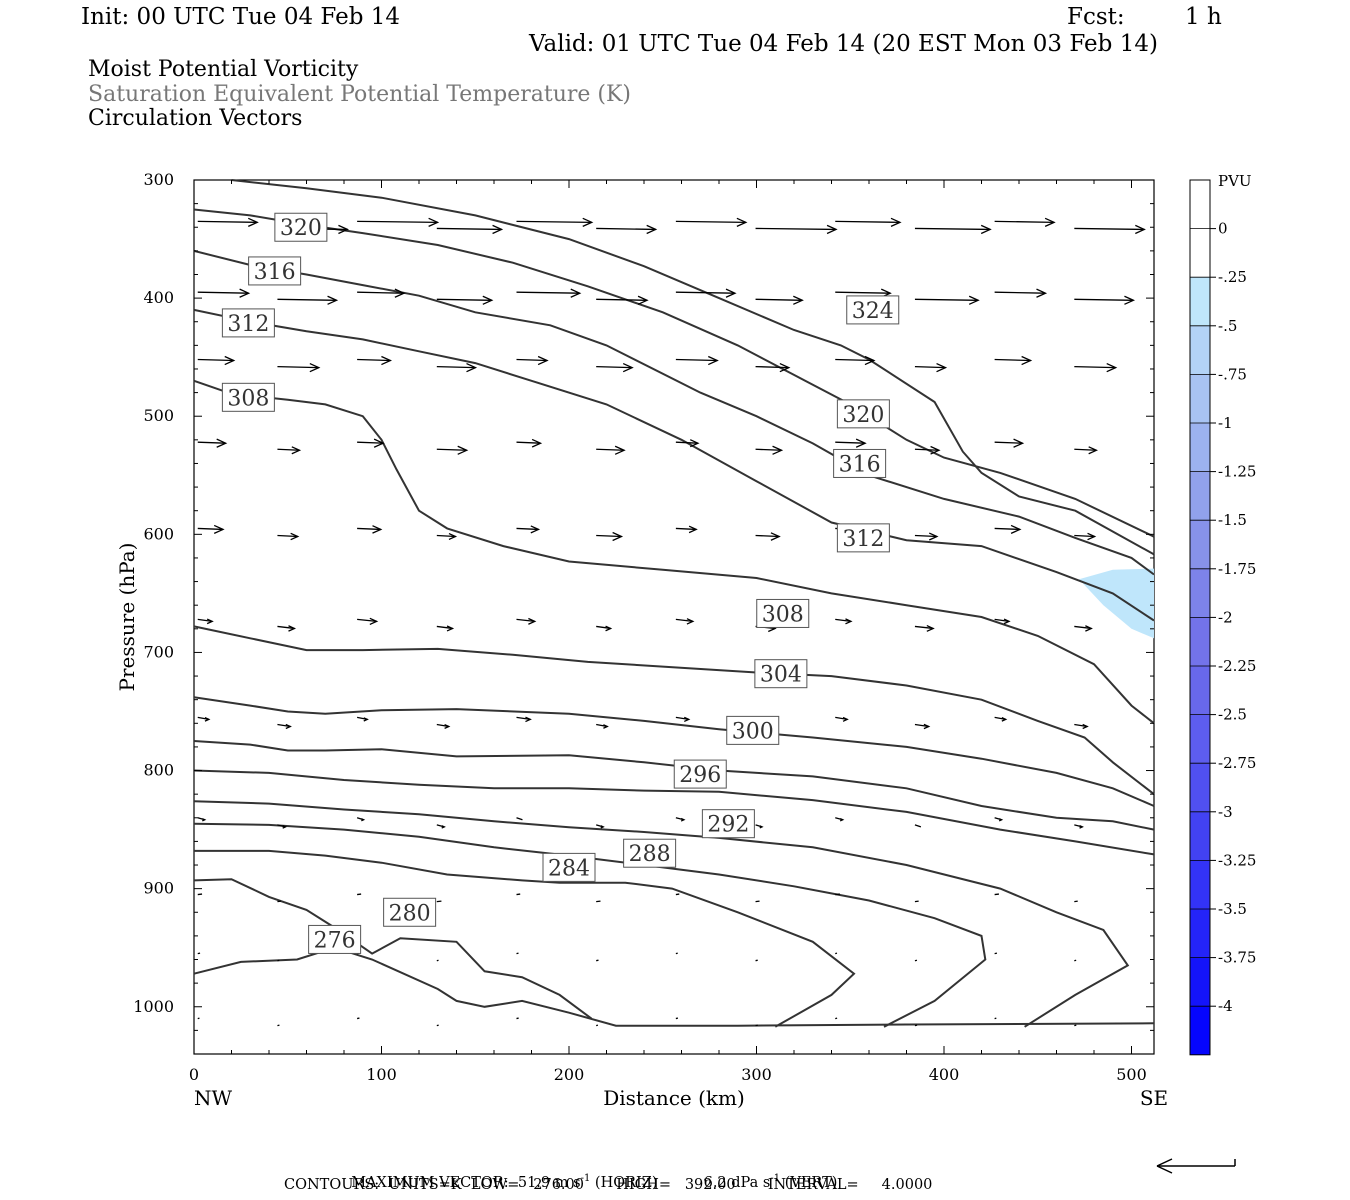 This screenshot has height=1200, width=1350. Describe the element at coordinates (158, 533) in the screenshot. I see `y-tick-label-600: 600` at that location.